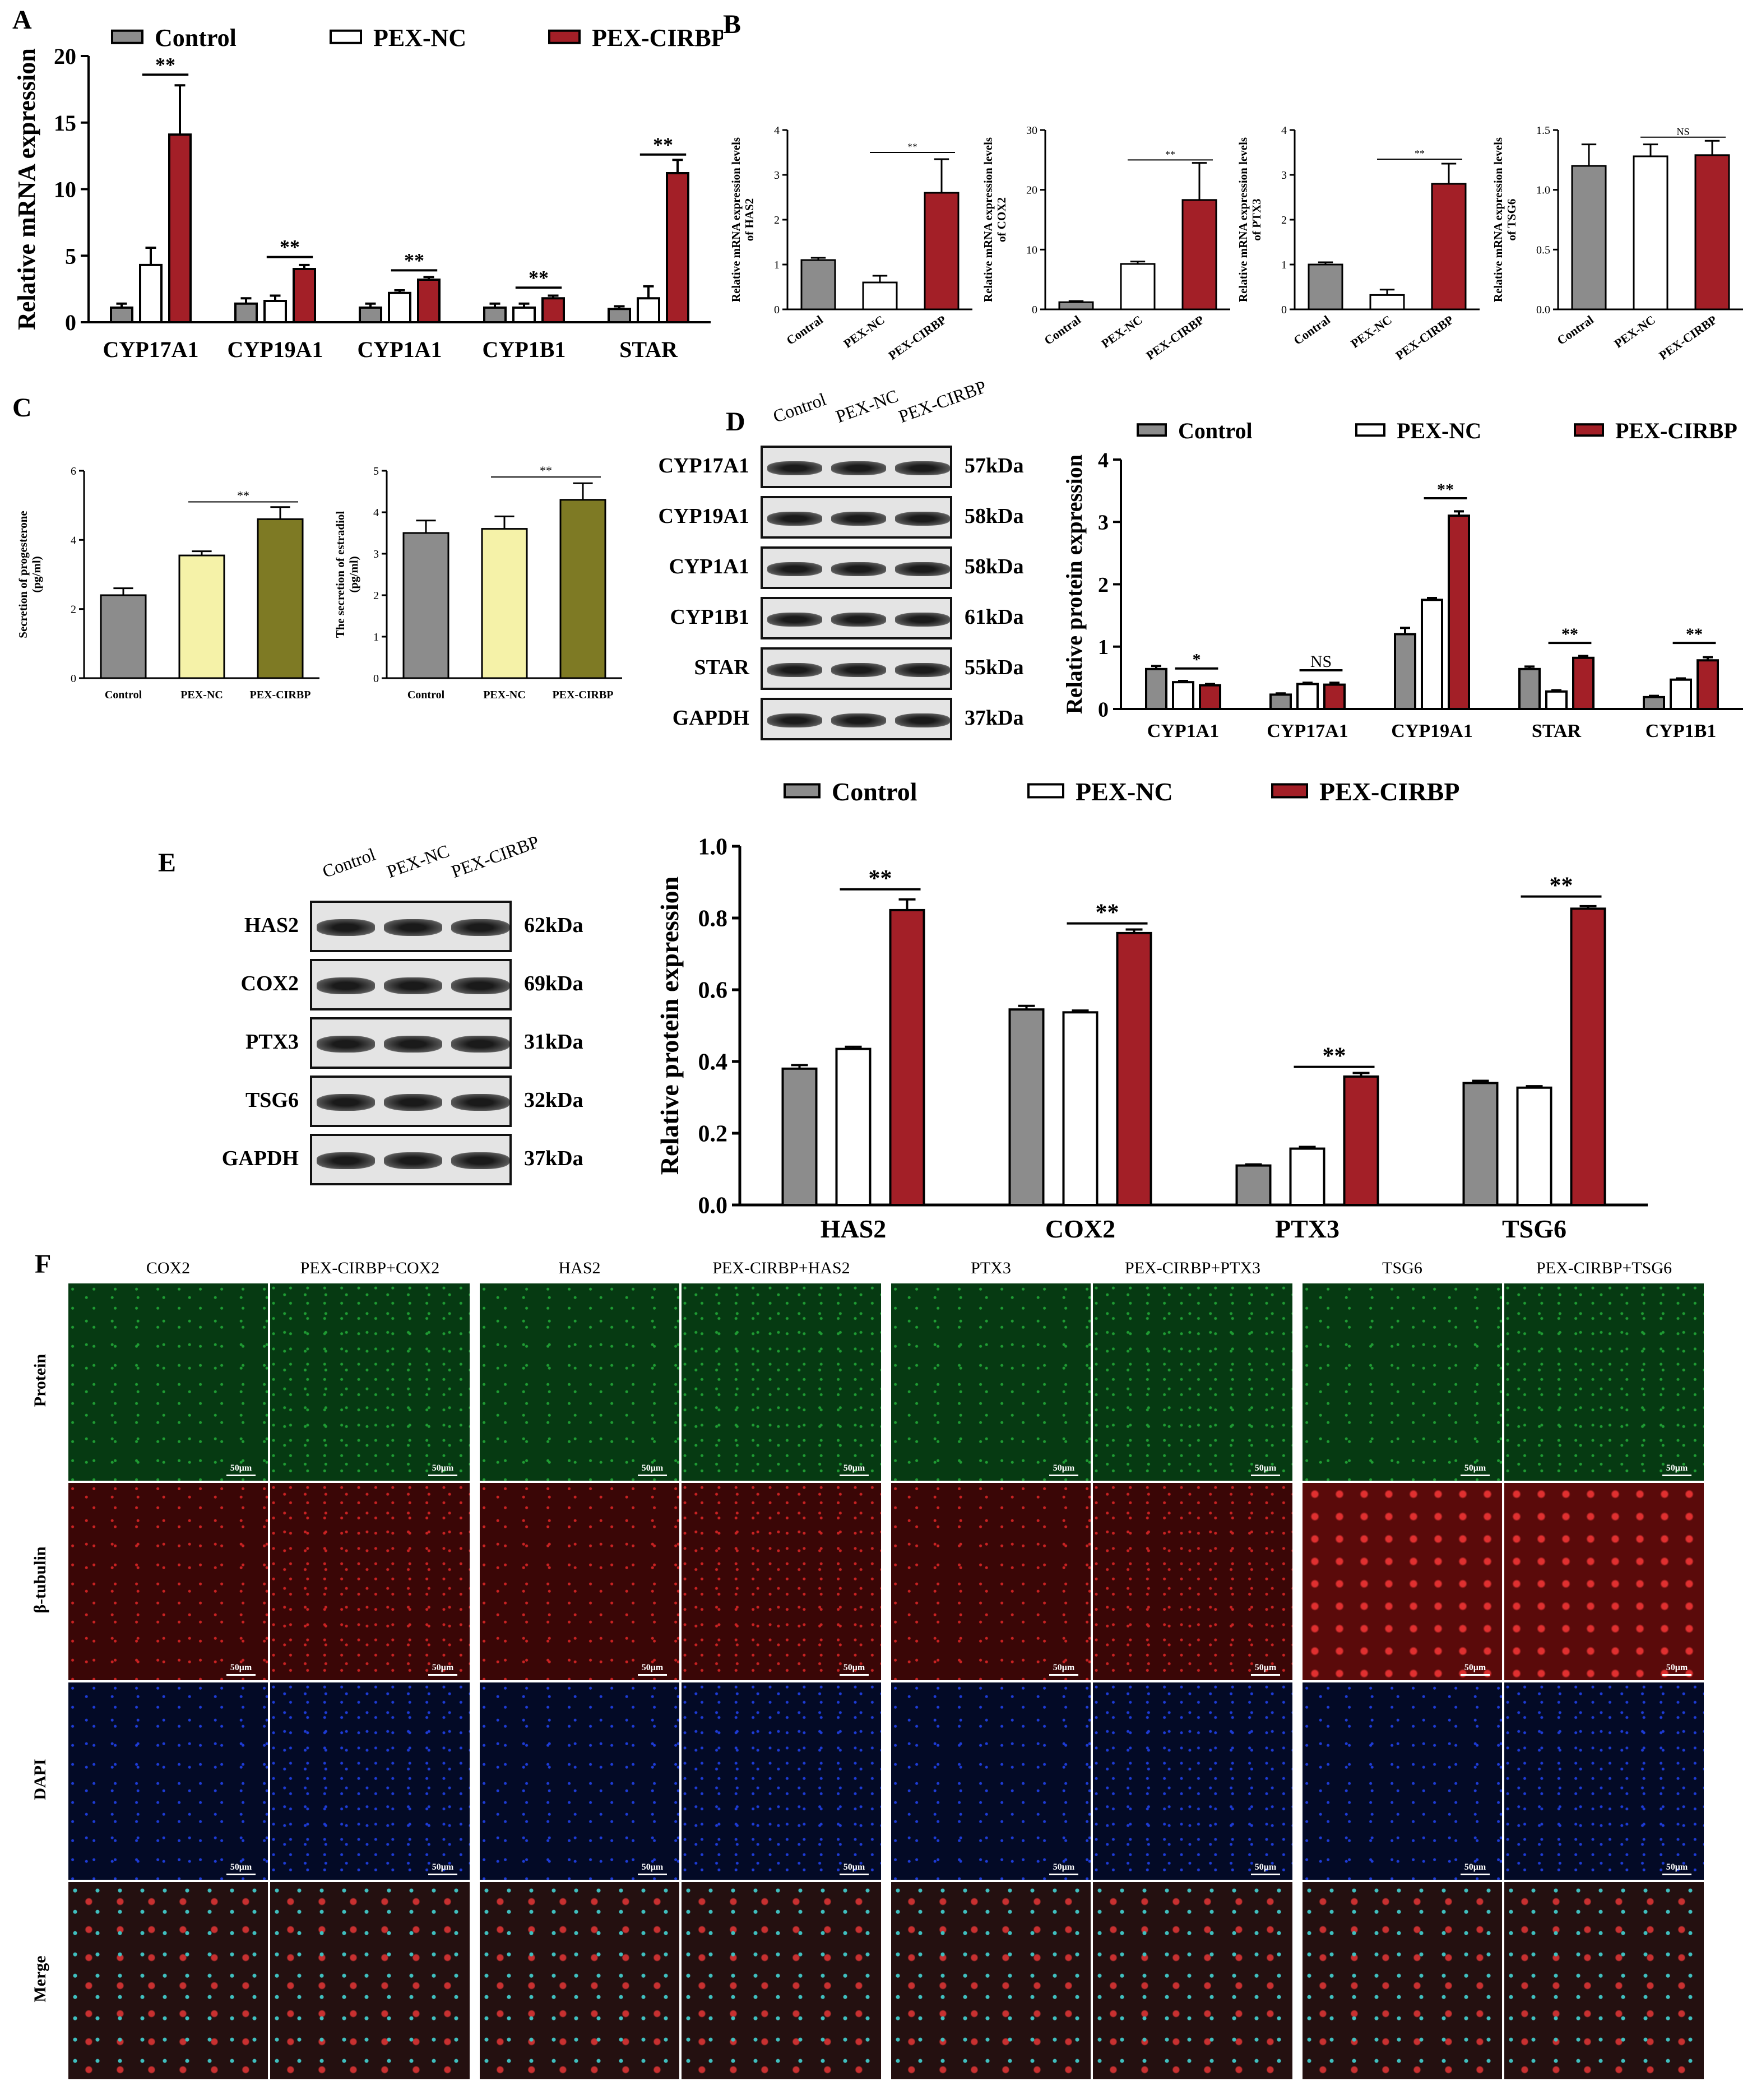 This screenshot has height=2100, width=1752. What do you see at coordinates (168, 1268) in the screenshot?
I see `micrograph-column-title: COX2` at bounding box center [168, 1268].